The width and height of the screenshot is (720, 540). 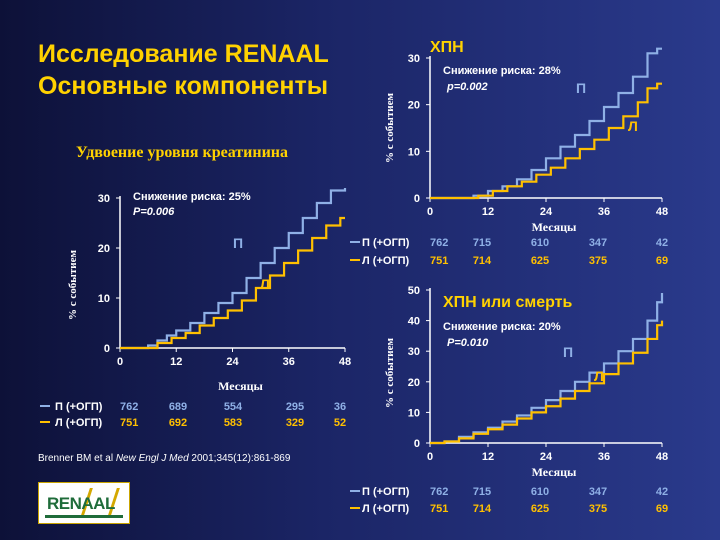 What do you see at coordinates (439, 261) in the screenshot?
I see `esrd-at-risk-value: 751` at bounding box center [439, 261].